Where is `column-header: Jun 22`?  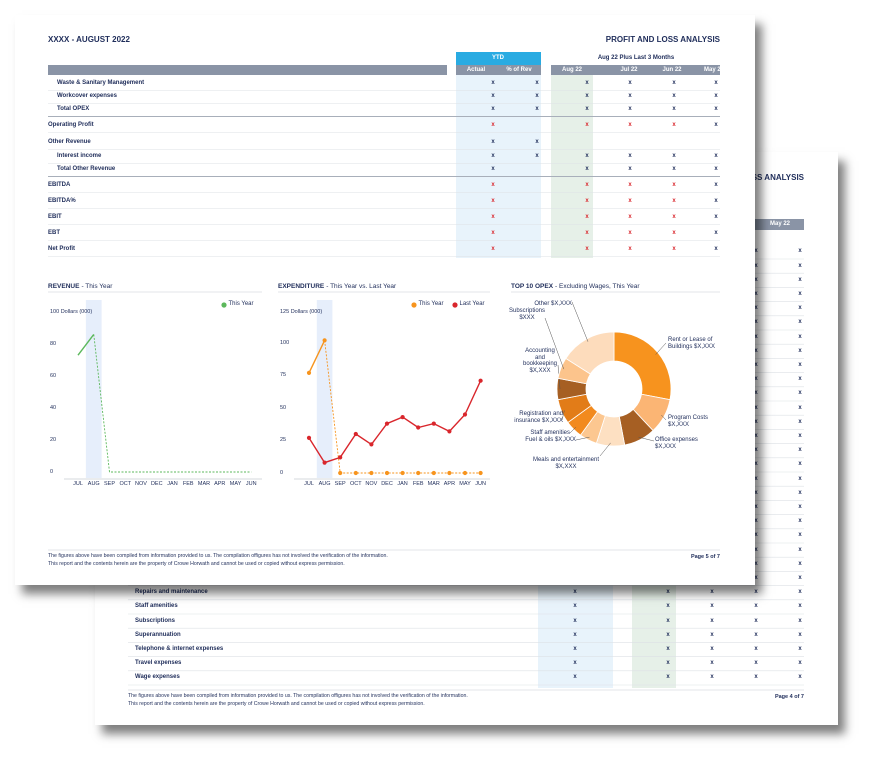 column-header: Jun 22 is located at coordinates (672, 69).